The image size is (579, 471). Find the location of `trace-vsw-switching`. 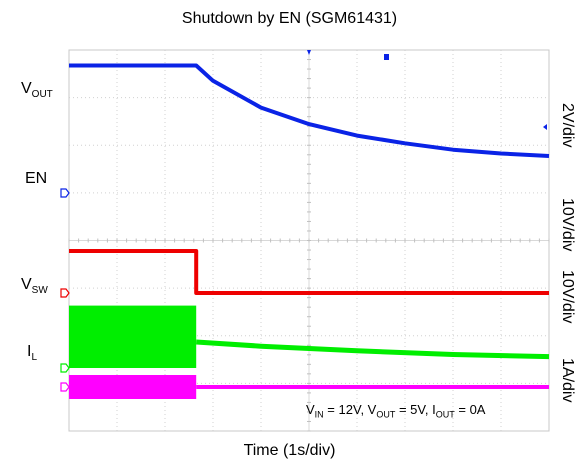

trace-vsw-switching is located at coordinates (133, 336).